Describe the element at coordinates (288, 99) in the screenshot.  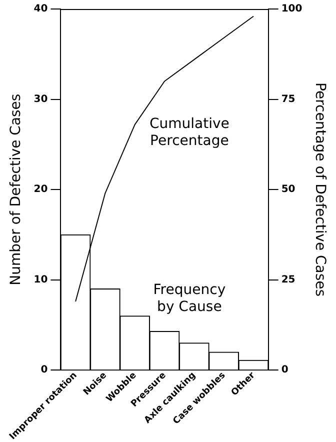
I see `y2-tick-label: 75` at that location.